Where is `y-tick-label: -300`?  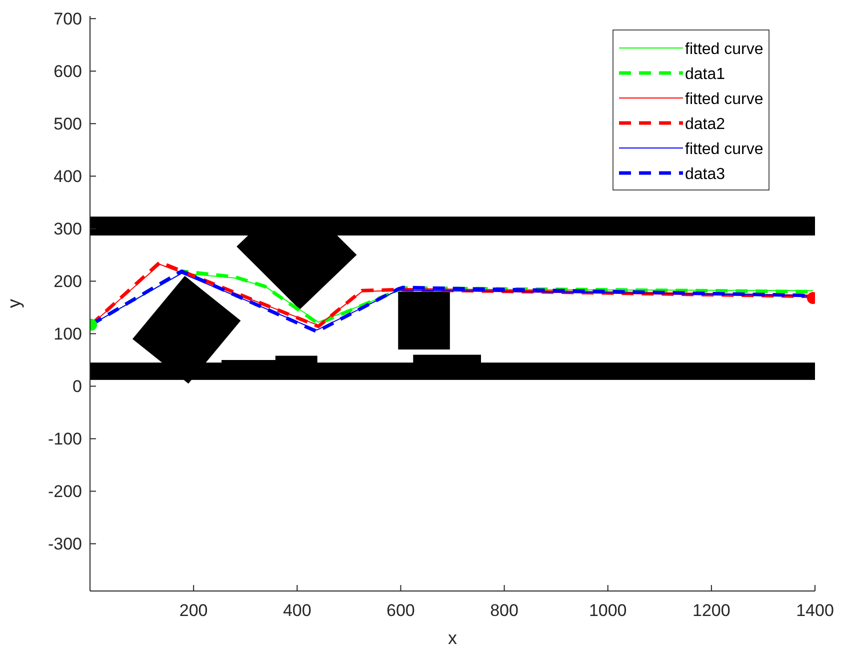 y-tick-label: -300 is located at coordinates (65, 544).